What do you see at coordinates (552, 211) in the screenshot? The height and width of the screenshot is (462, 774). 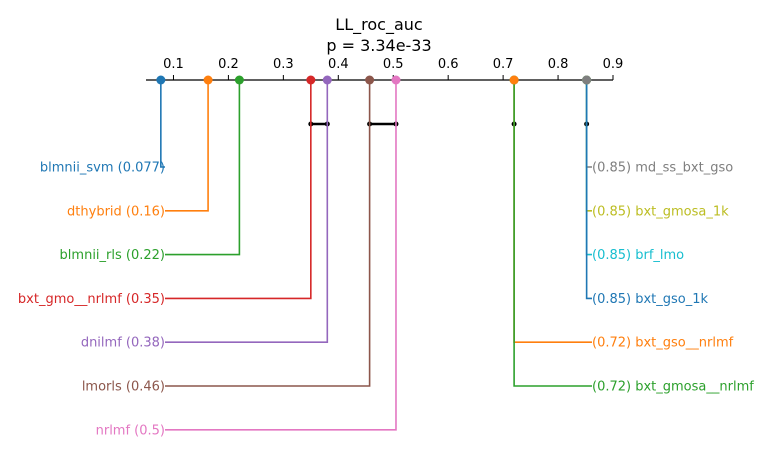 I see `rank-line-bxt_gso__nrlmf` at bounding box center [552, 211].